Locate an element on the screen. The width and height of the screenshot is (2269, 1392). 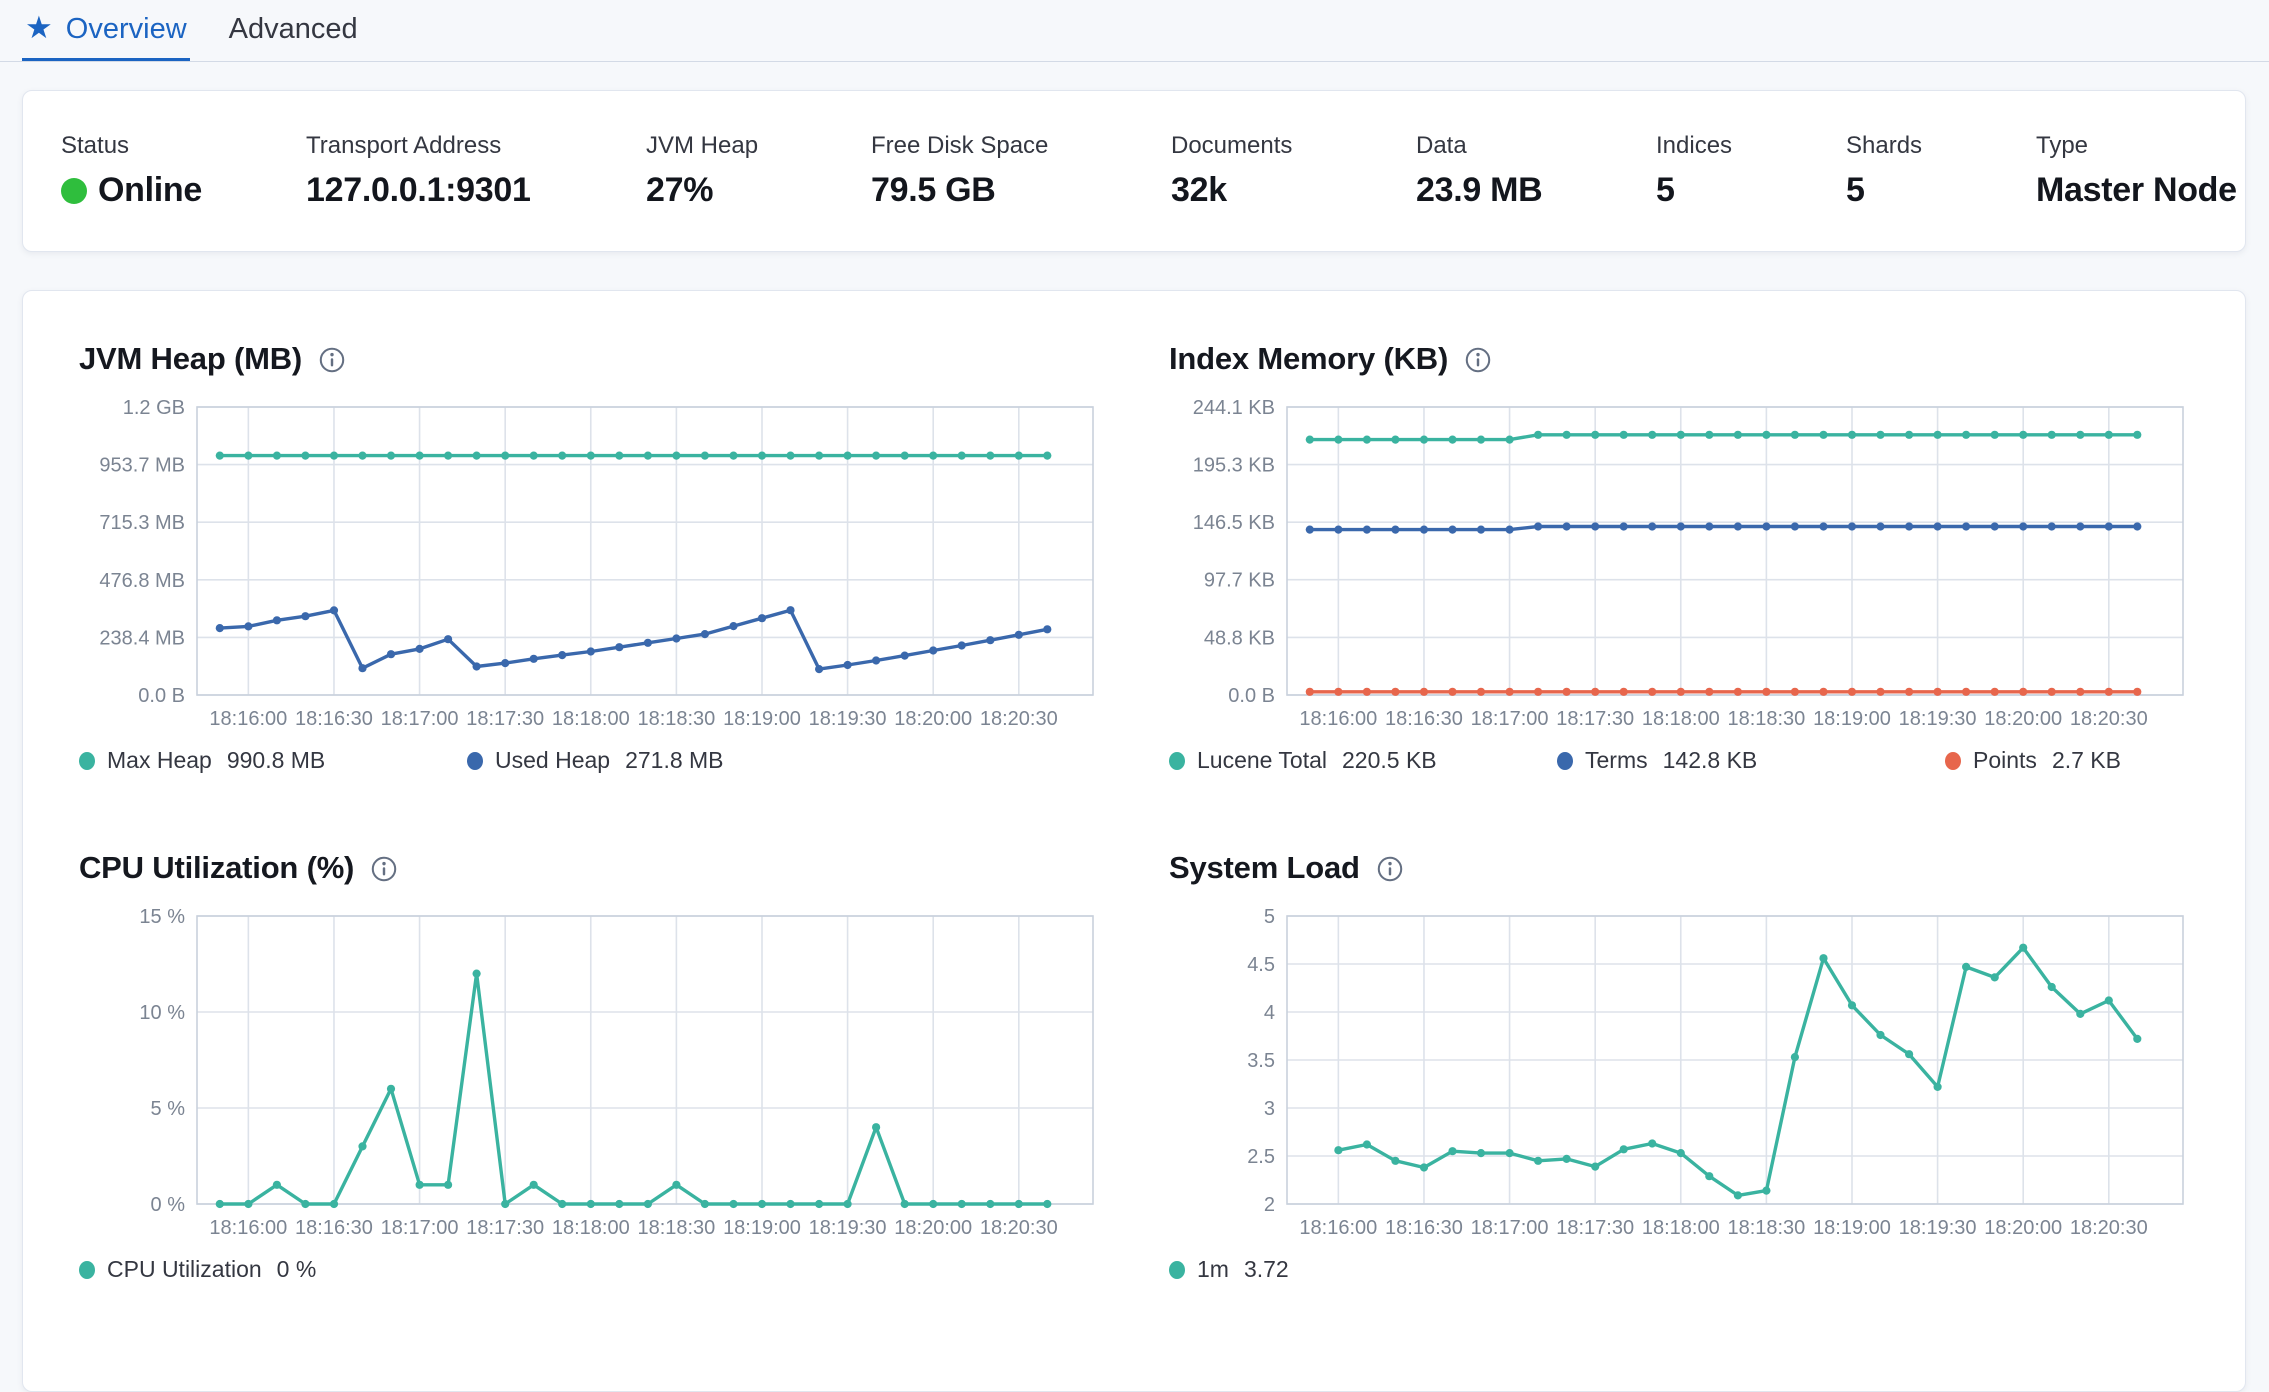
stat-label: Type is located at coordinates (2062, 145).